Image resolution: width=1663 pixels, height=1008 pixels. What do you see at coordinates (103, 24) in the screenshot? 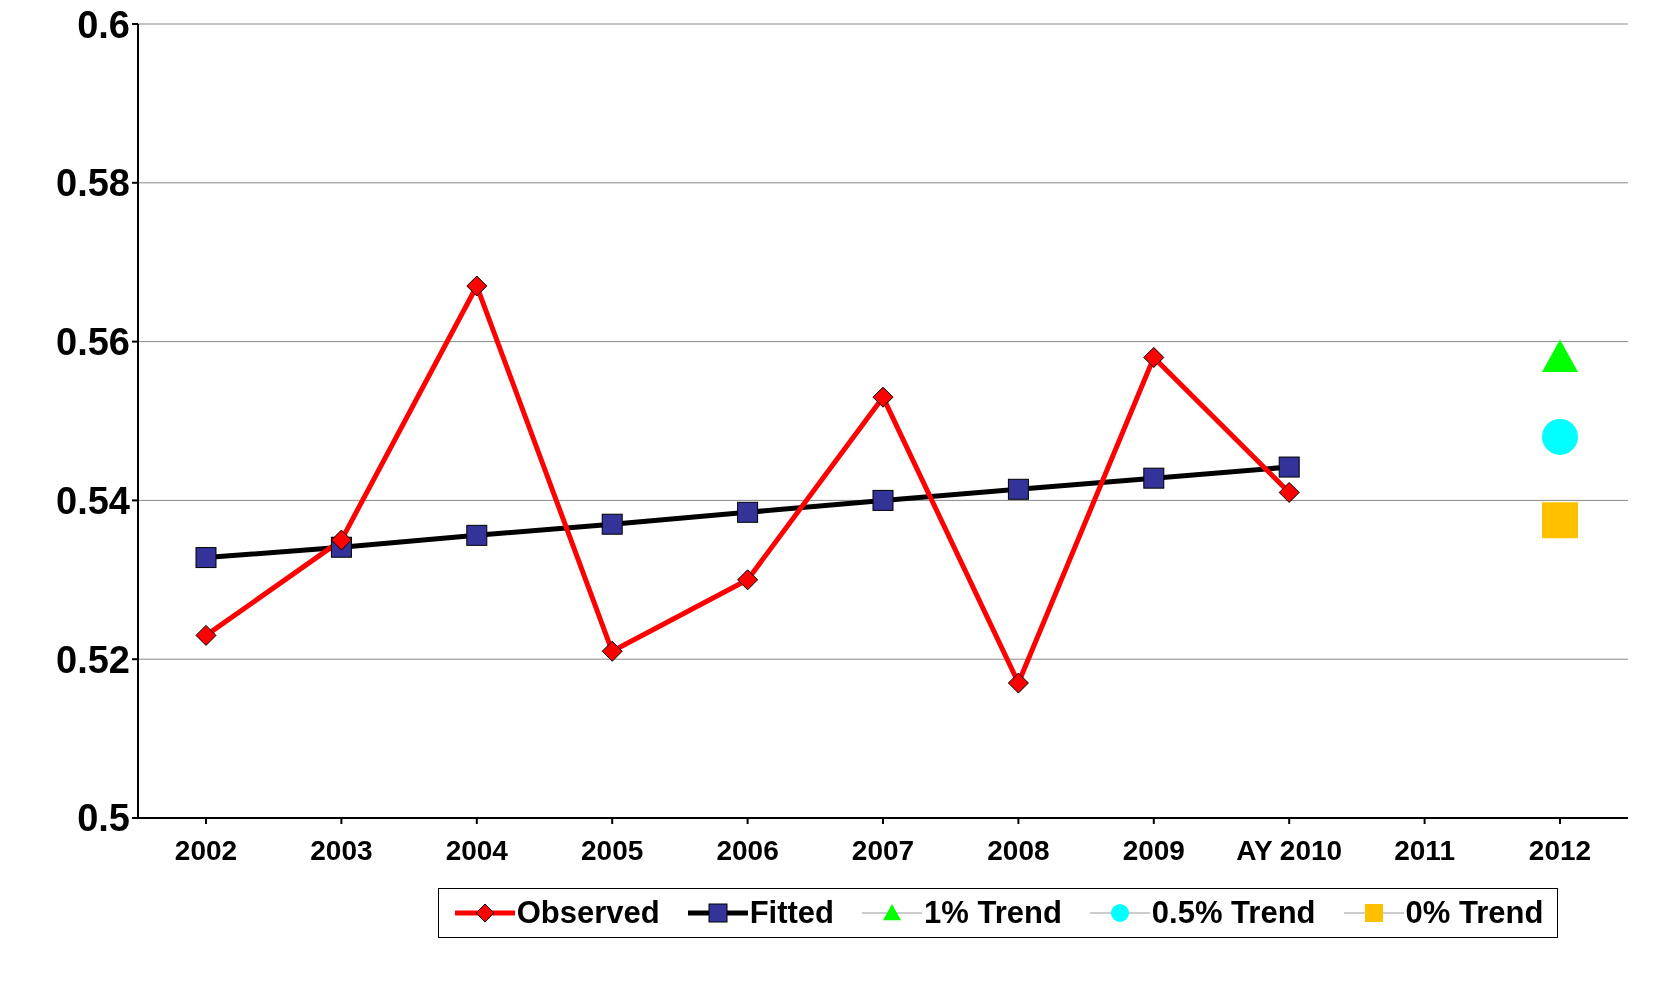
I see `y-tick-label: 0.6` at bounding box center [103, 24].